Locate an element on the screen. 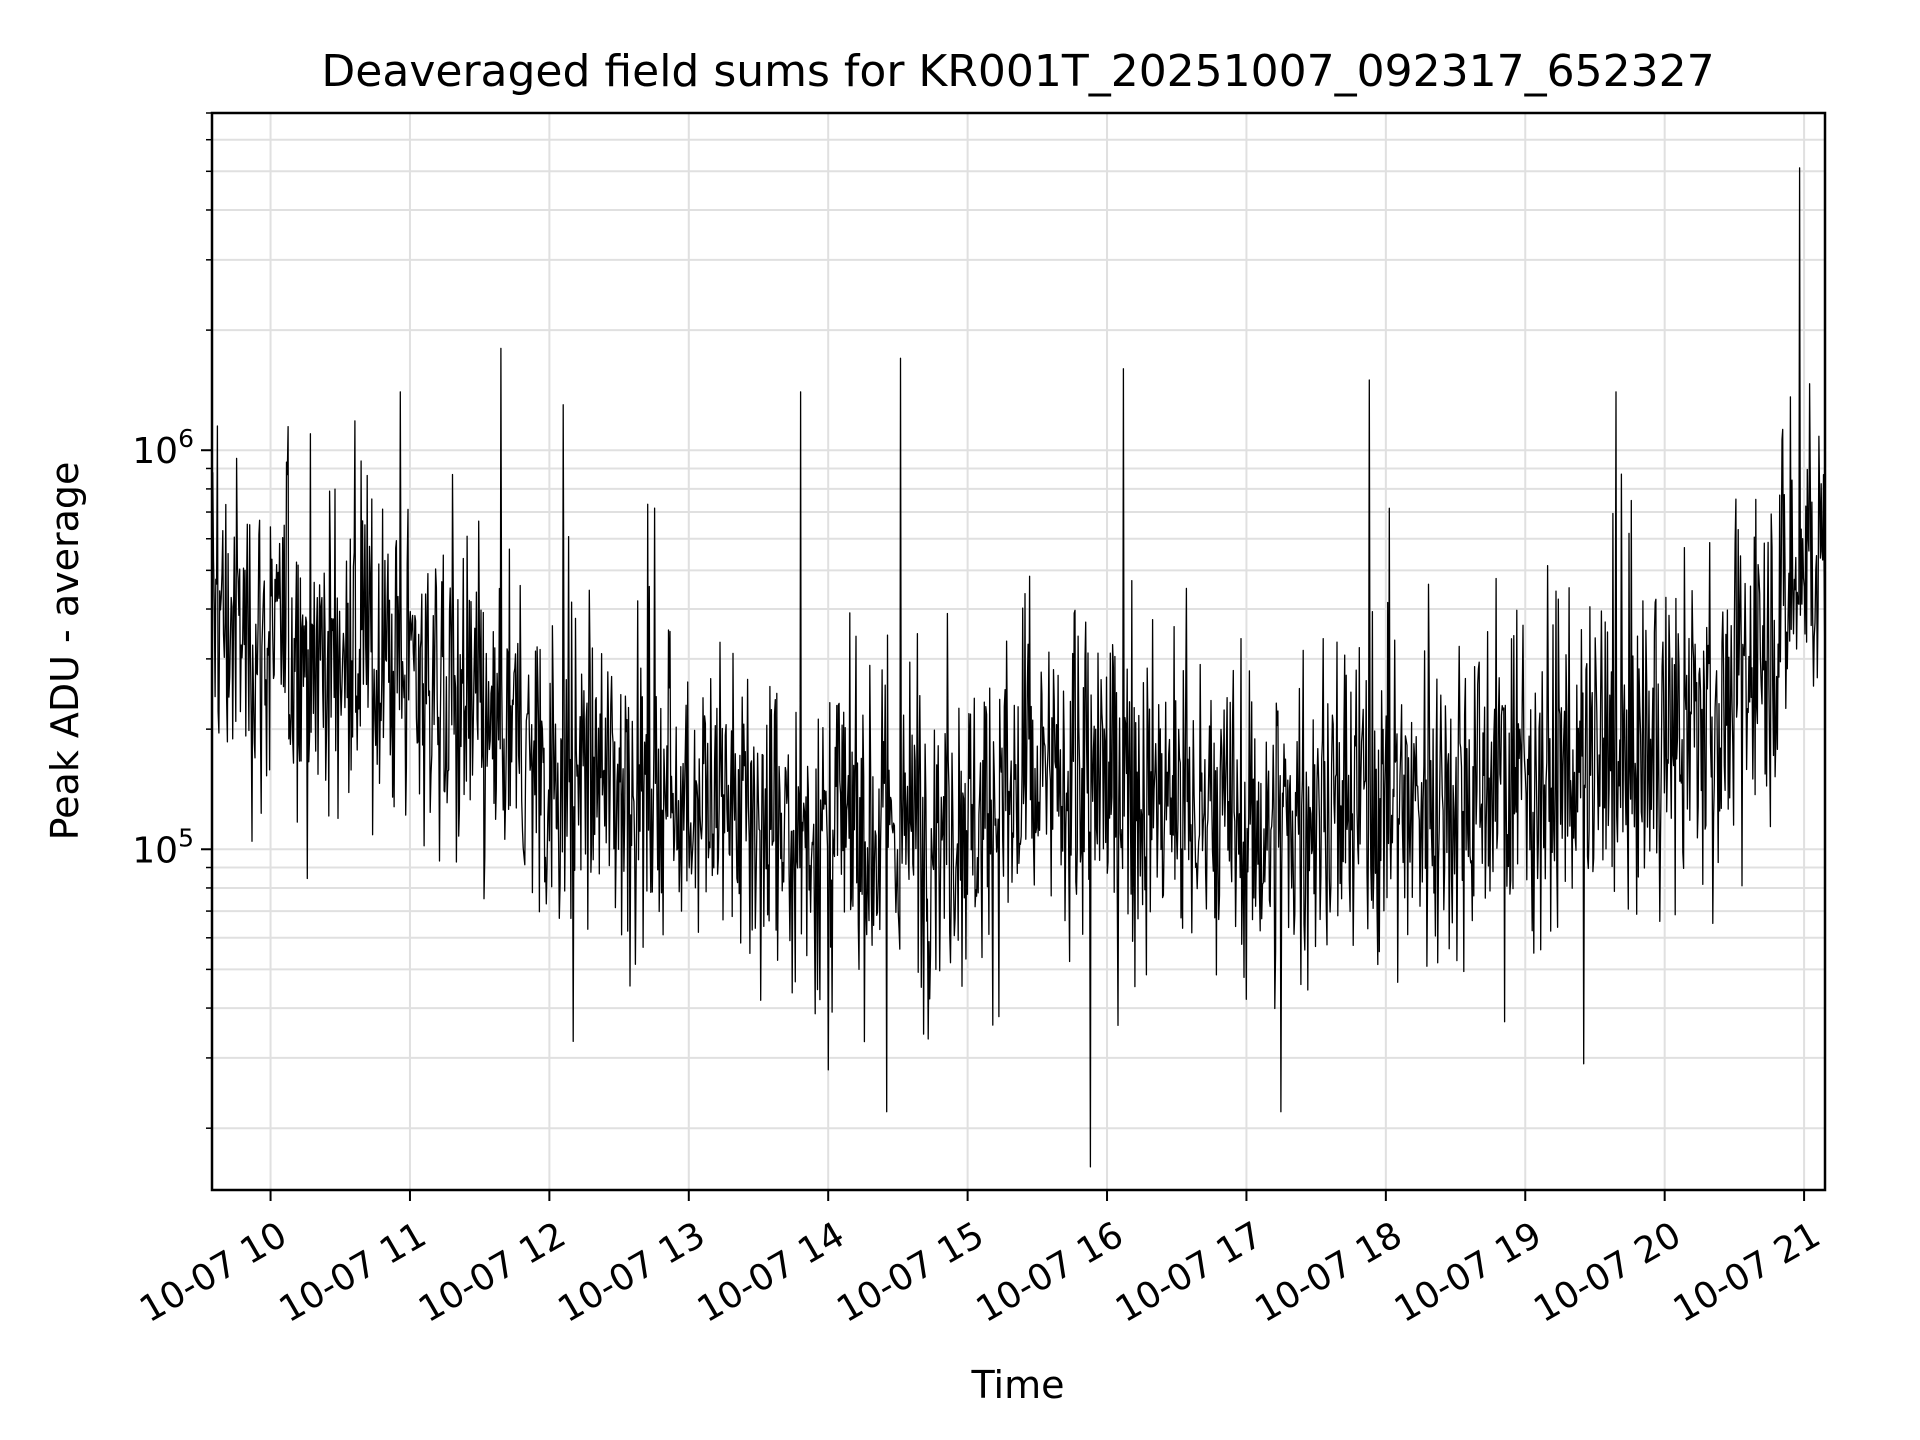 This screenshot has width=1920, height=1440. y-axis-label: Peak ADU - average is located at coordinates (65, 651).